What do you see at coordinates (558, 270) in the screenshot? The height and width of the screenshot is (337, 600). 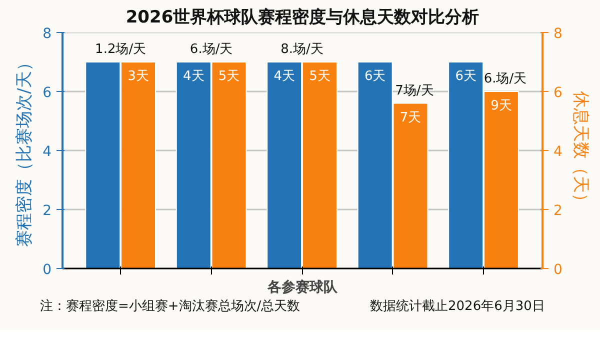 I see `y2-tick-label: 0` at bounding box center [558, 270].